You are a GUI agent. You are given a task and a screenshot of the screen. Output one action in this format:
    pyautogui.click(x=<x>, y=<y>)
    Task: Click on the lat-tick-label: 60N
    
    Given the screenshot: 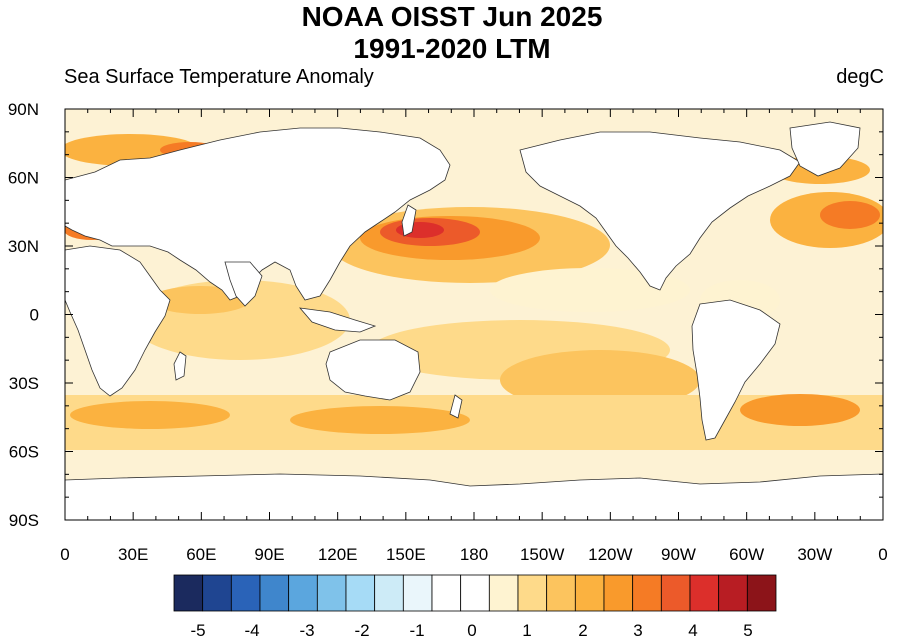 What is the action you would take?
    pyautogui.click(x=23, y=178)
    